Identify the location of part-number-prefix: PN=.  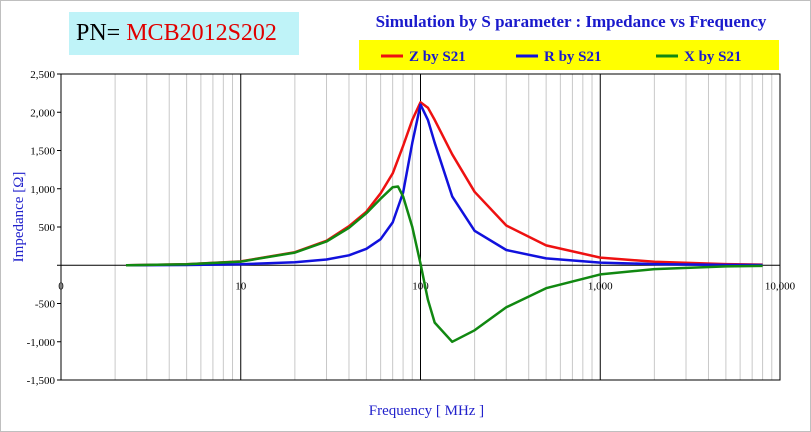
(98, 33).